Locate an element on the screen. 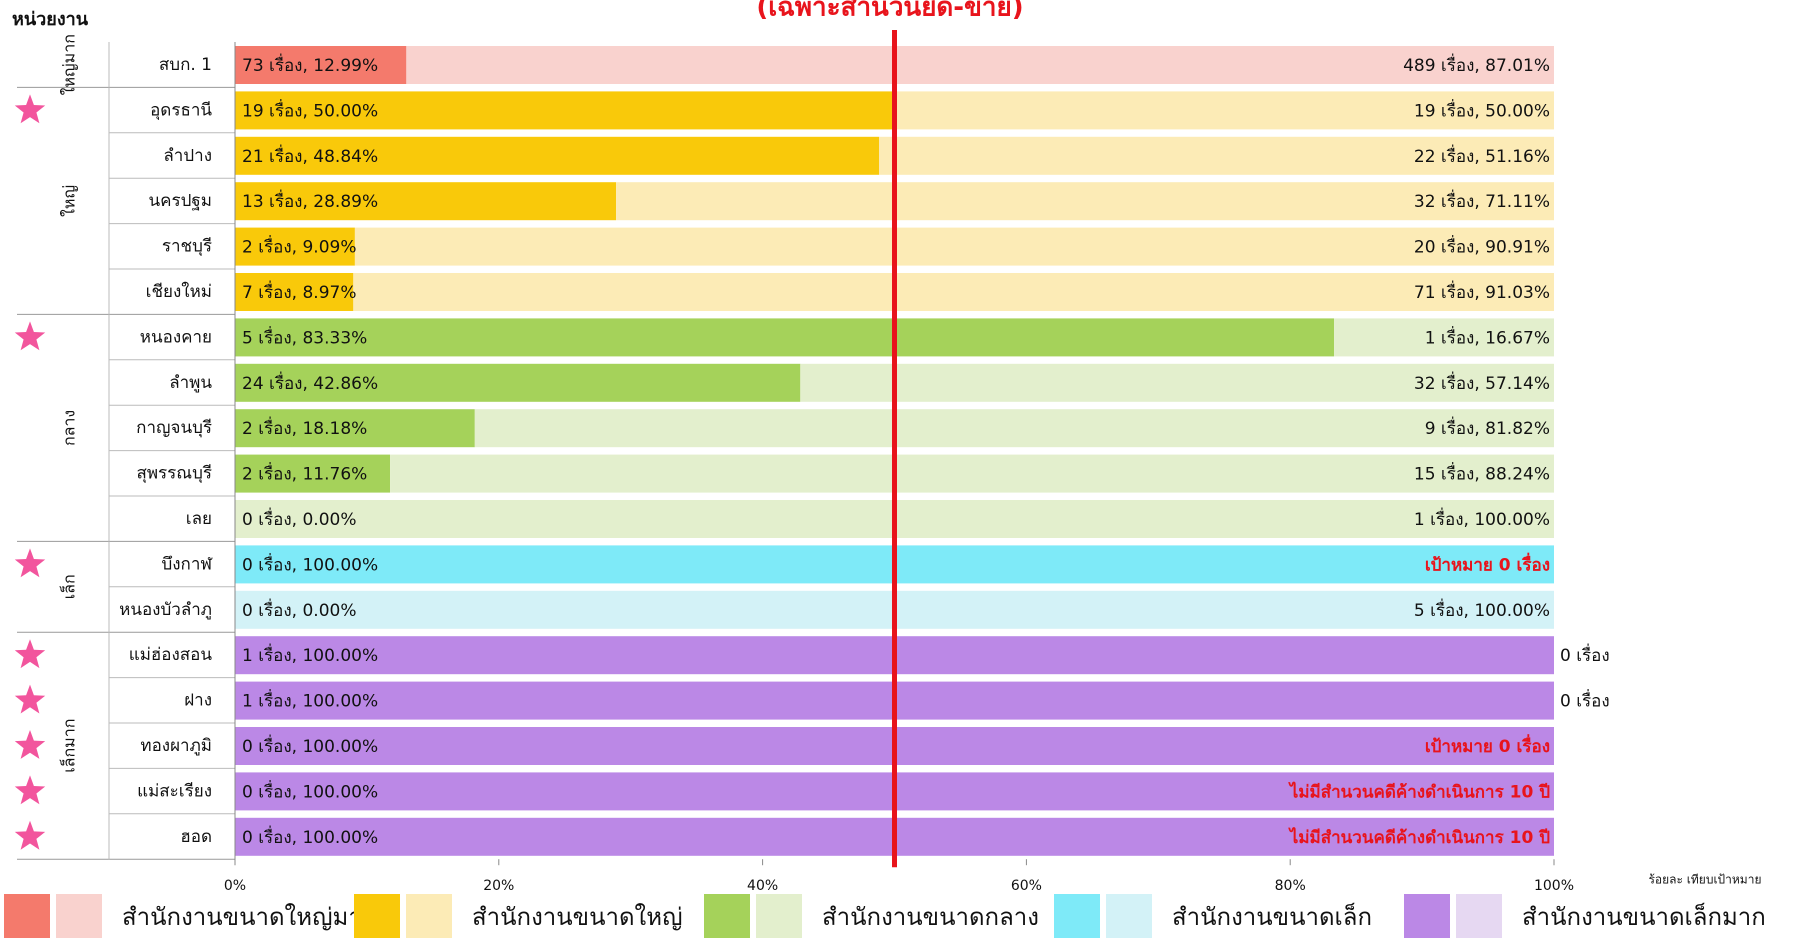 This screenshot has width=1797, height=940. group-label: กลาง is located at coordinates (69, 428).